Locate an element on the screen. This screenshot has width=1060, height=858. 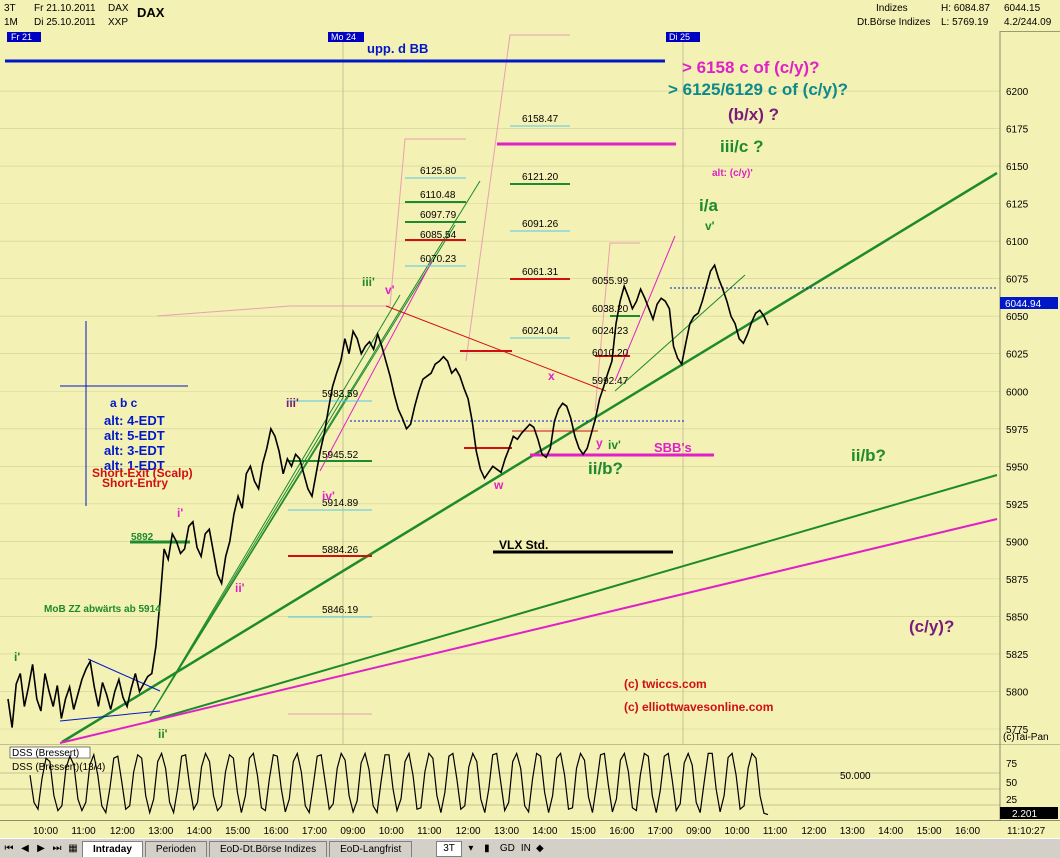
fib-right-4: 5992.47 is located at coordinates (610, 381).